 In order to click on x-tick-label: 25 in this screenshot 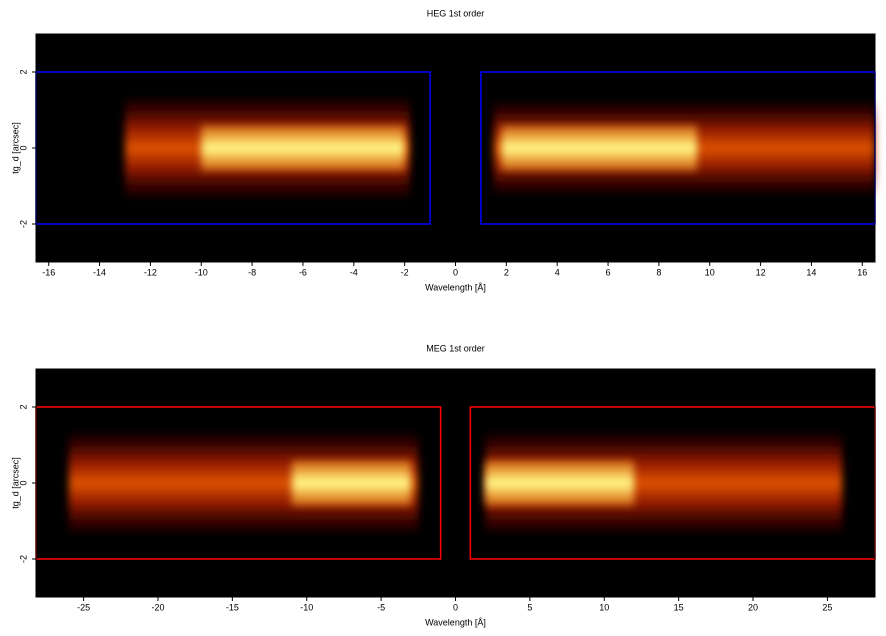, I will do `click(827, 607)`.